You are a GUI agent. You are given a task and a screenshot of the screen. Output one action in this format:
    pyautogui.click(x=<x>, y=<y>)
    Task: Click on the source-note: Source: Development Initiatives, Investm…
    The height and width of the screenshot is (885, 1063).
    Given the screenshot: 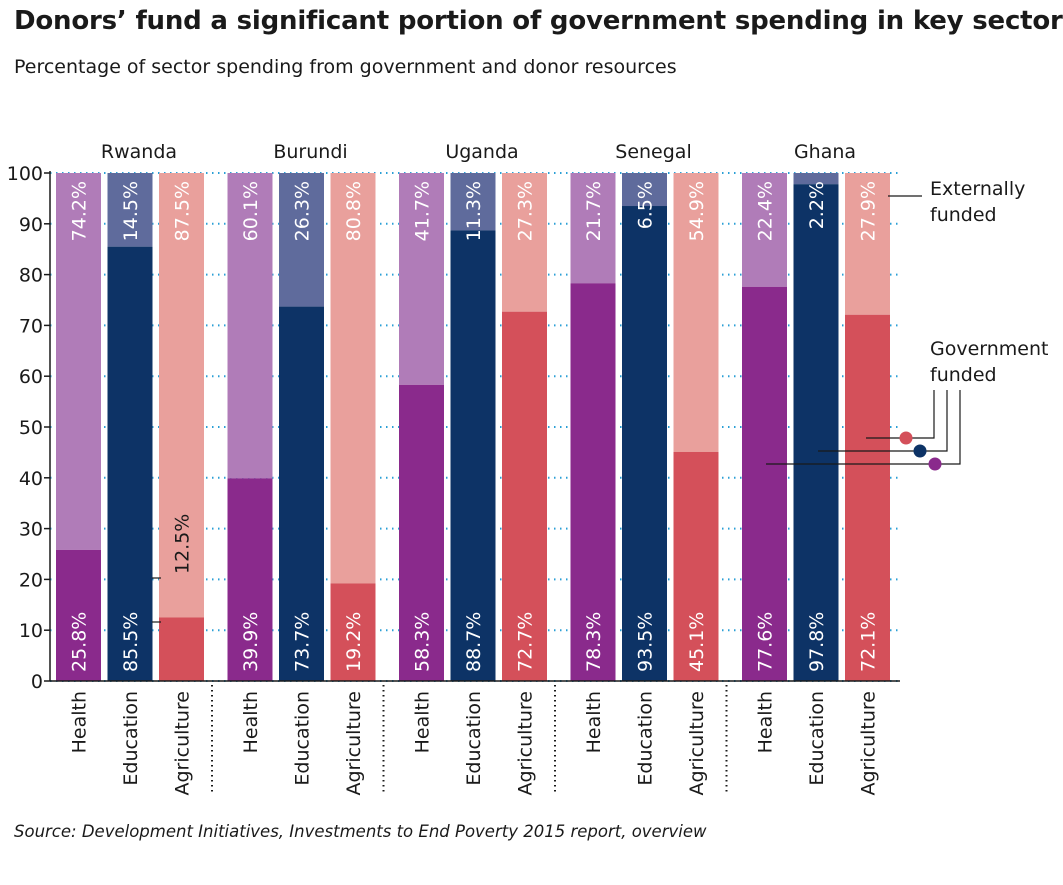 What is the action you would take?
    pyautogui.click(x=360, y=831)
    